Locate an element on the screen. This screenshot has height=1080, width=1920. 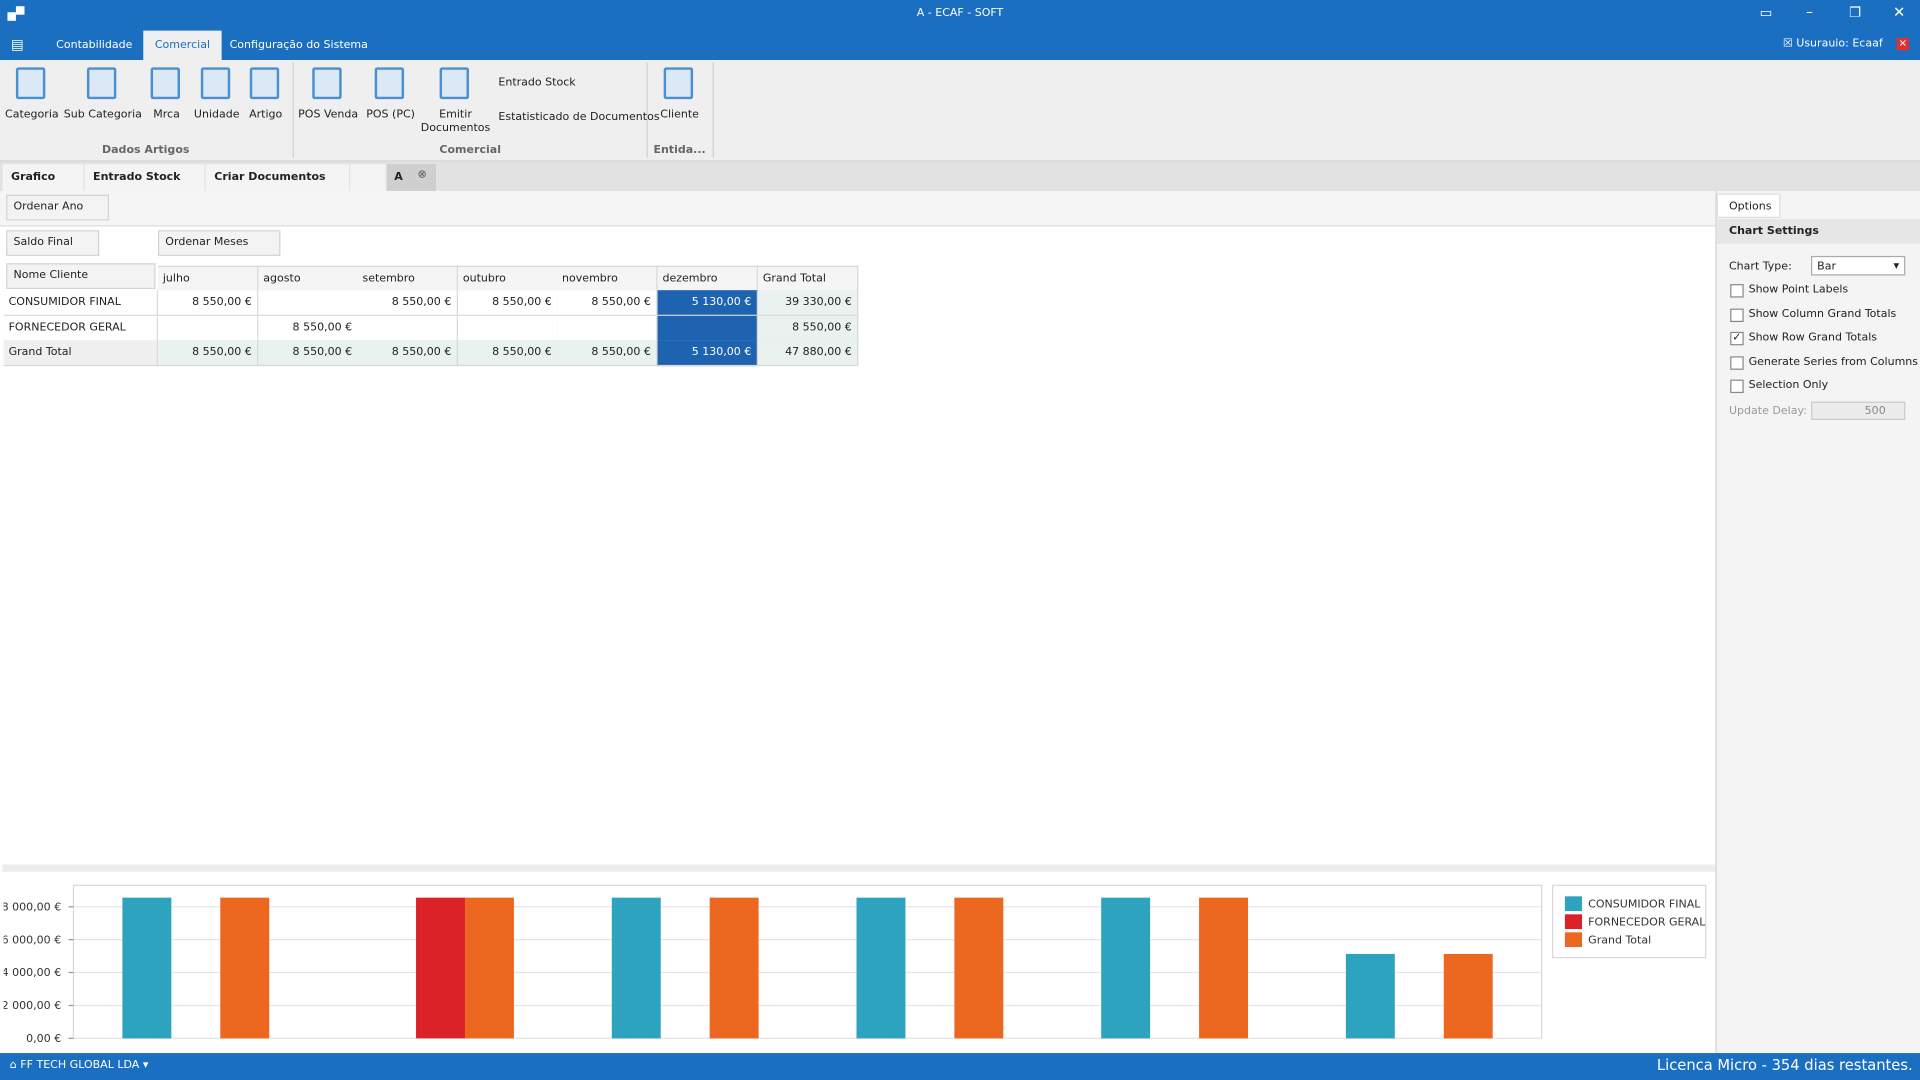
checkbox-label: Selection Only is located at coordinates (1788, 386).